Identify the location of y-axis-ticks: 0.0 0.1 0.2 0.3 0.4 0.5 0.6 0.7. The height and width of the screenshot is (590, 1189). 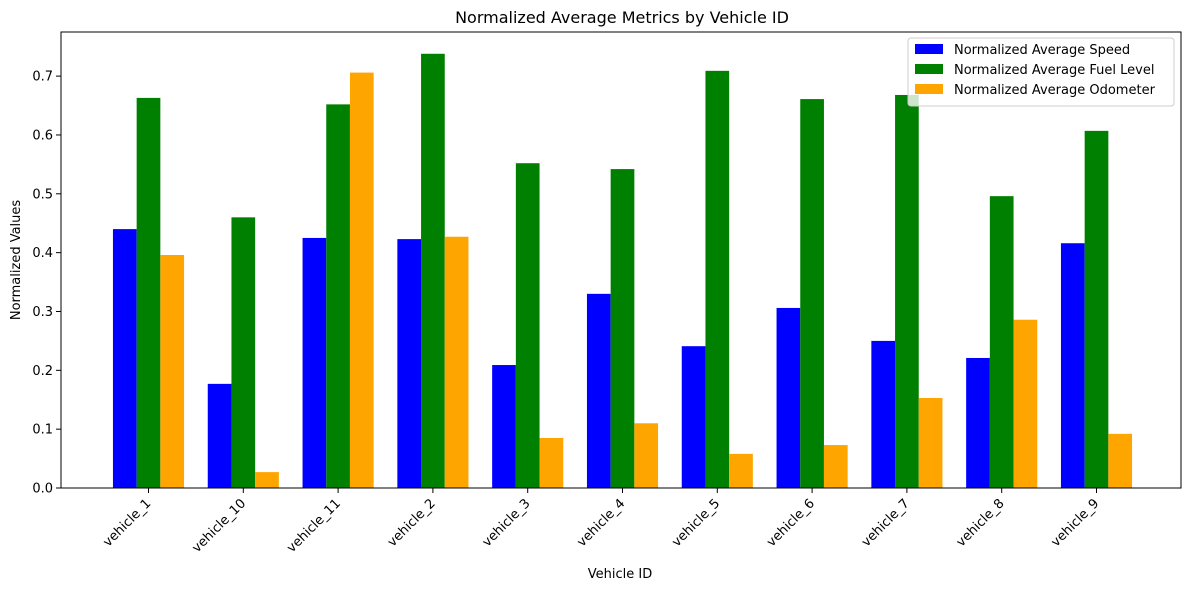
(46, 283).